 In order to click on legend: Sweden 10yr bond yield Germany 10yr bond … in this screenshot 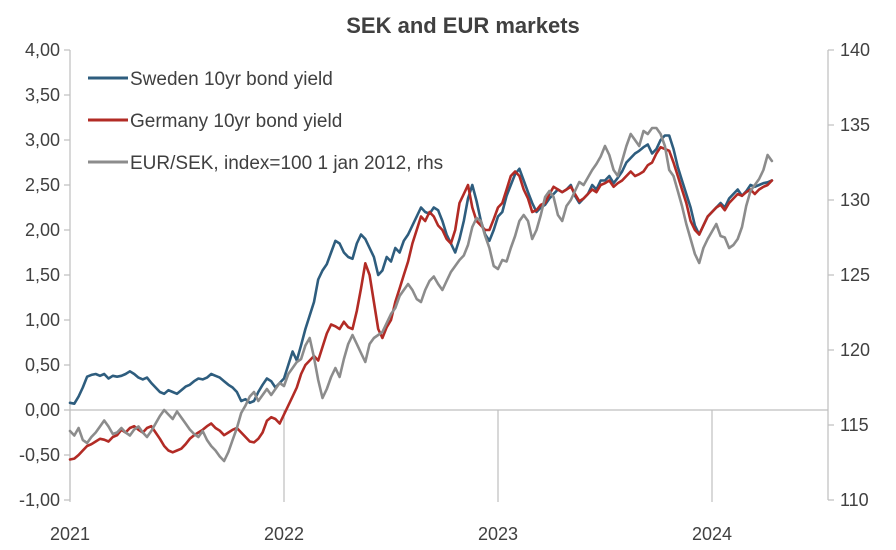, I will do `click(265, 121)`.